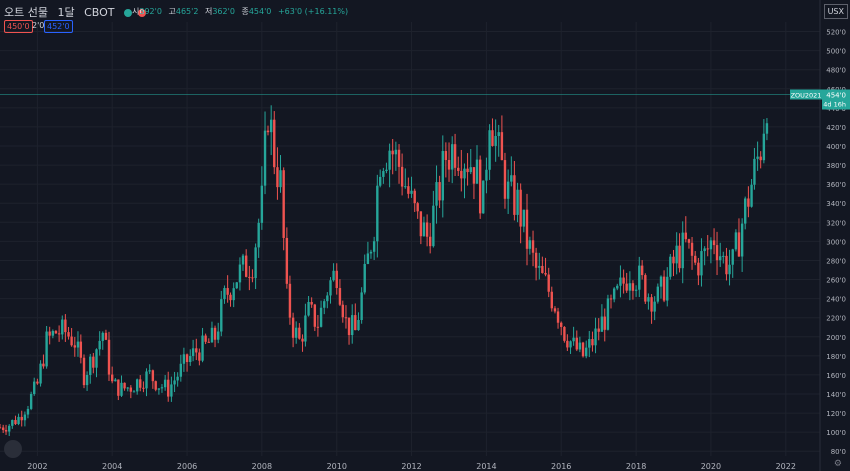 This screenshot has width=850, height=471. What do you see at coordinates (112, 466) in the screenshot?
I see `x-tick-label: 2004` at bounding box center [112, 466].